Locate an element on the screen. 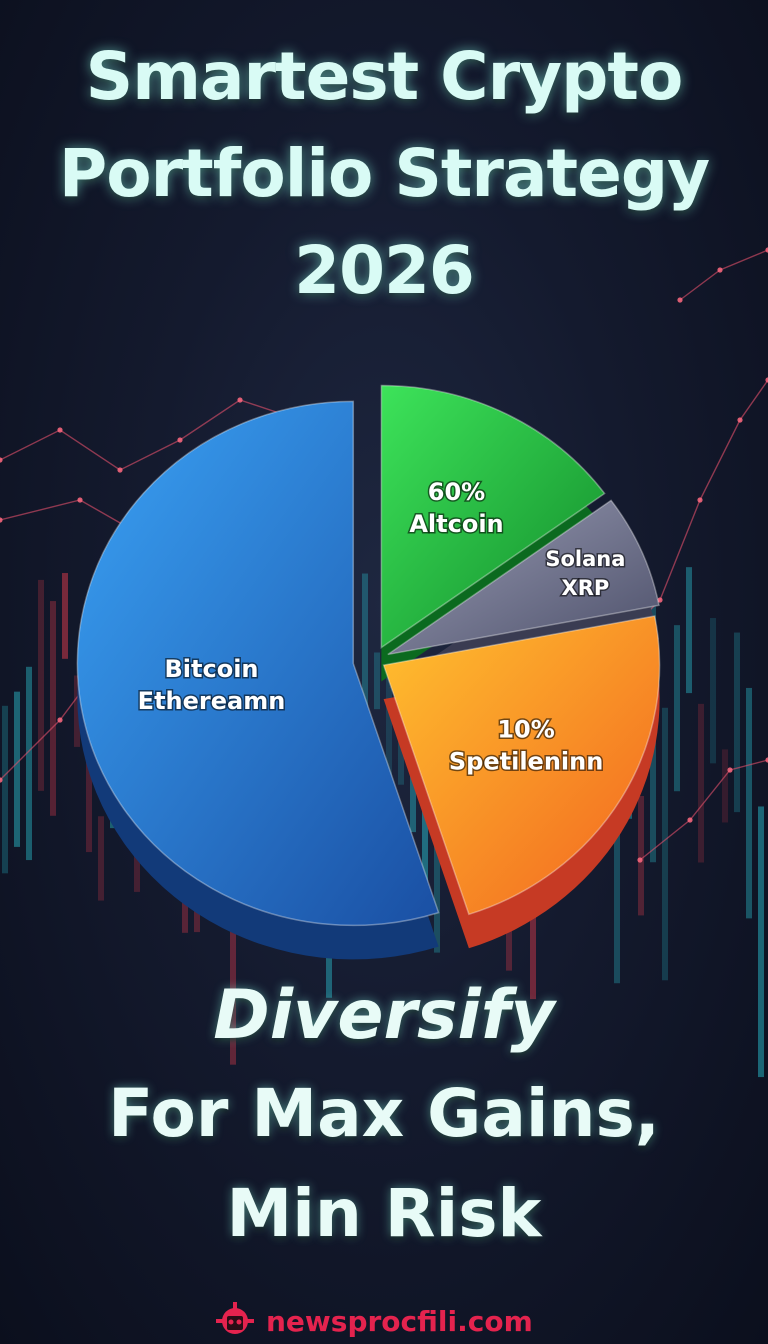 The height and width of the screenshot is (1344, 768). pie-slice-label: Spetileninn is located at coordinates (526, 762).